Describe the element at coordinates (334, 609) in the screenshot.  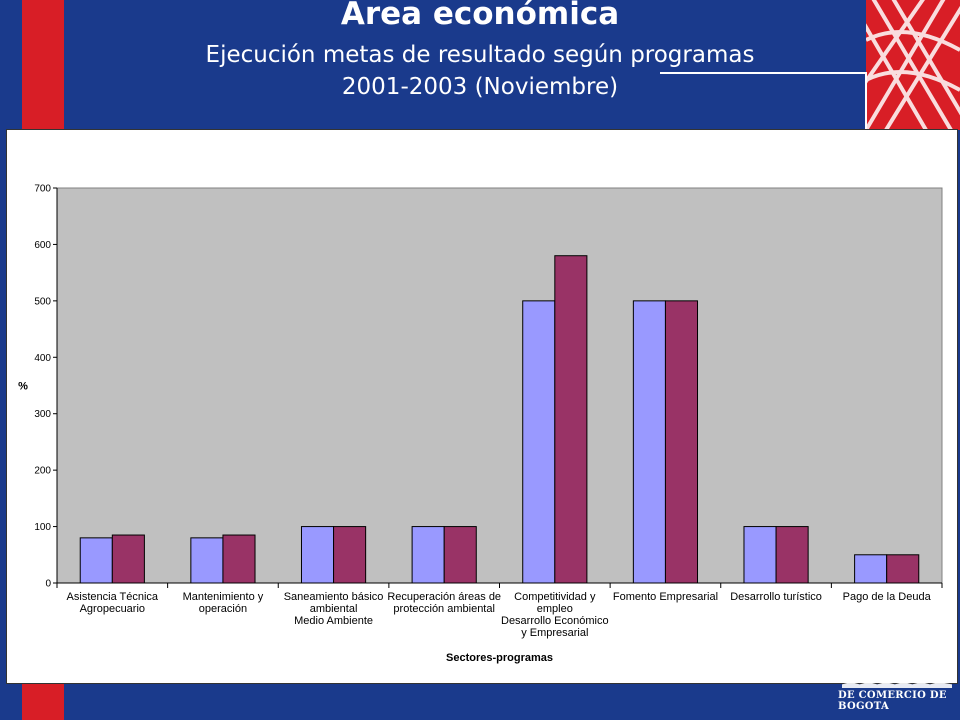
I see `x-category-label: ambiental` at that location.